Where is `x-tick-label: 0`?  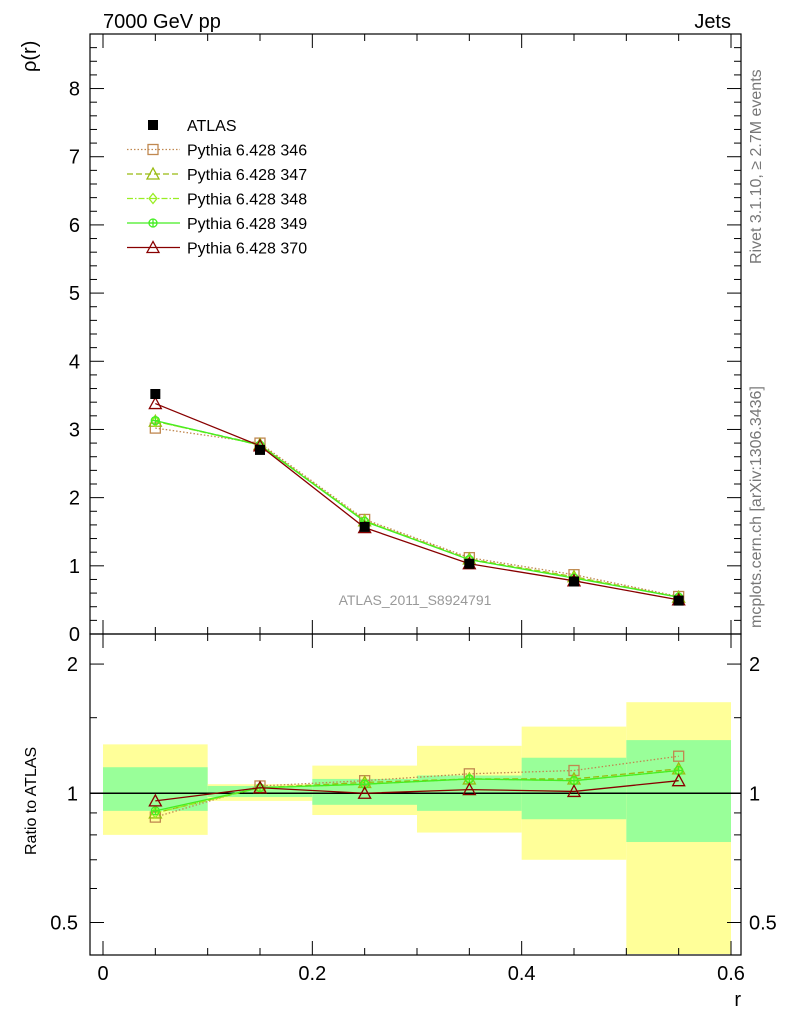
x-tick-label: 0 is located at coordinates (102, 974).